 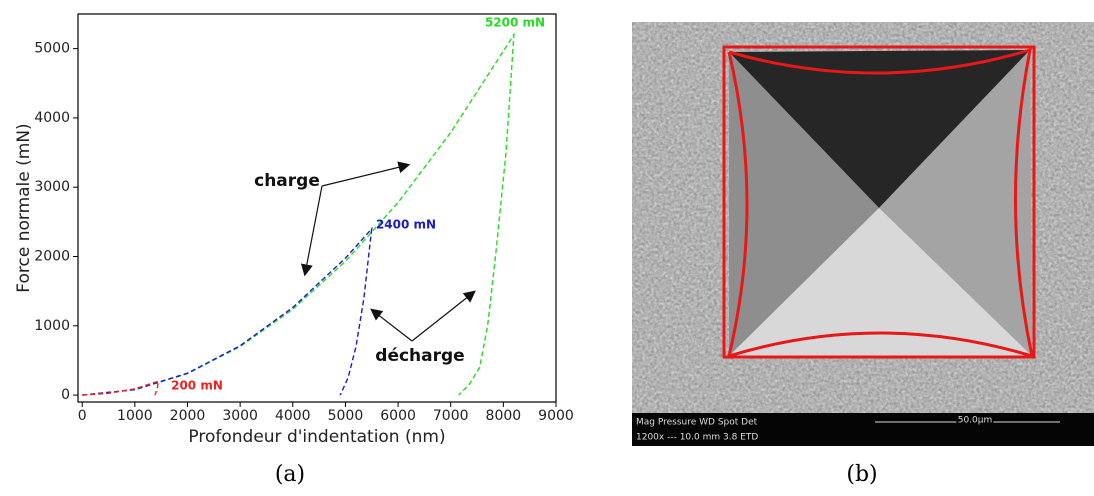 I want to click on arrows, so click(x=388, y=251).